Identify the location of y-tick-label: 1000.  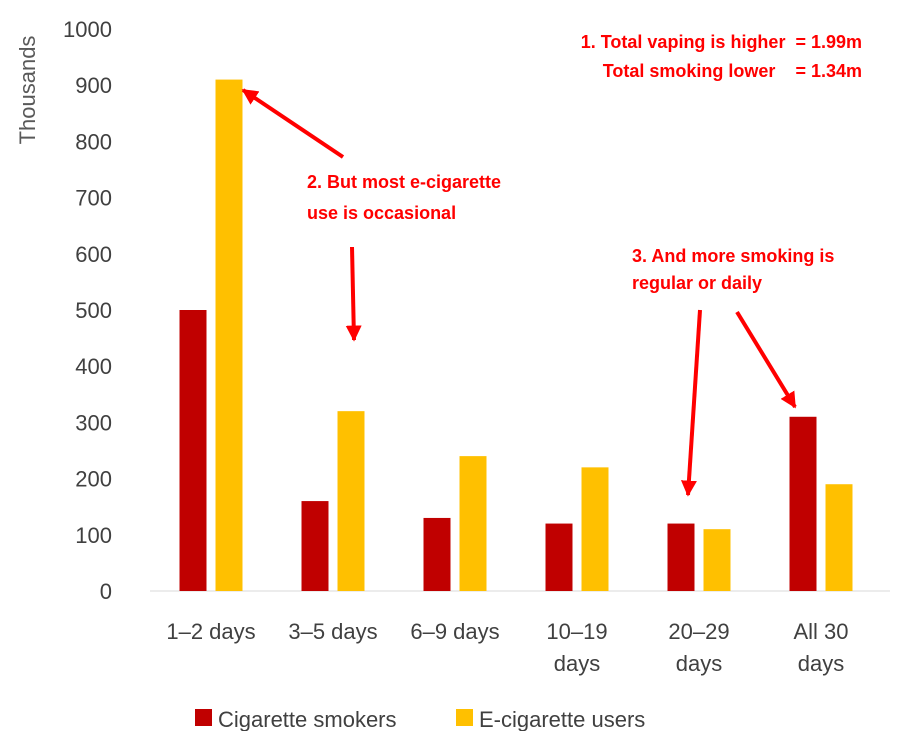
(87, 29).